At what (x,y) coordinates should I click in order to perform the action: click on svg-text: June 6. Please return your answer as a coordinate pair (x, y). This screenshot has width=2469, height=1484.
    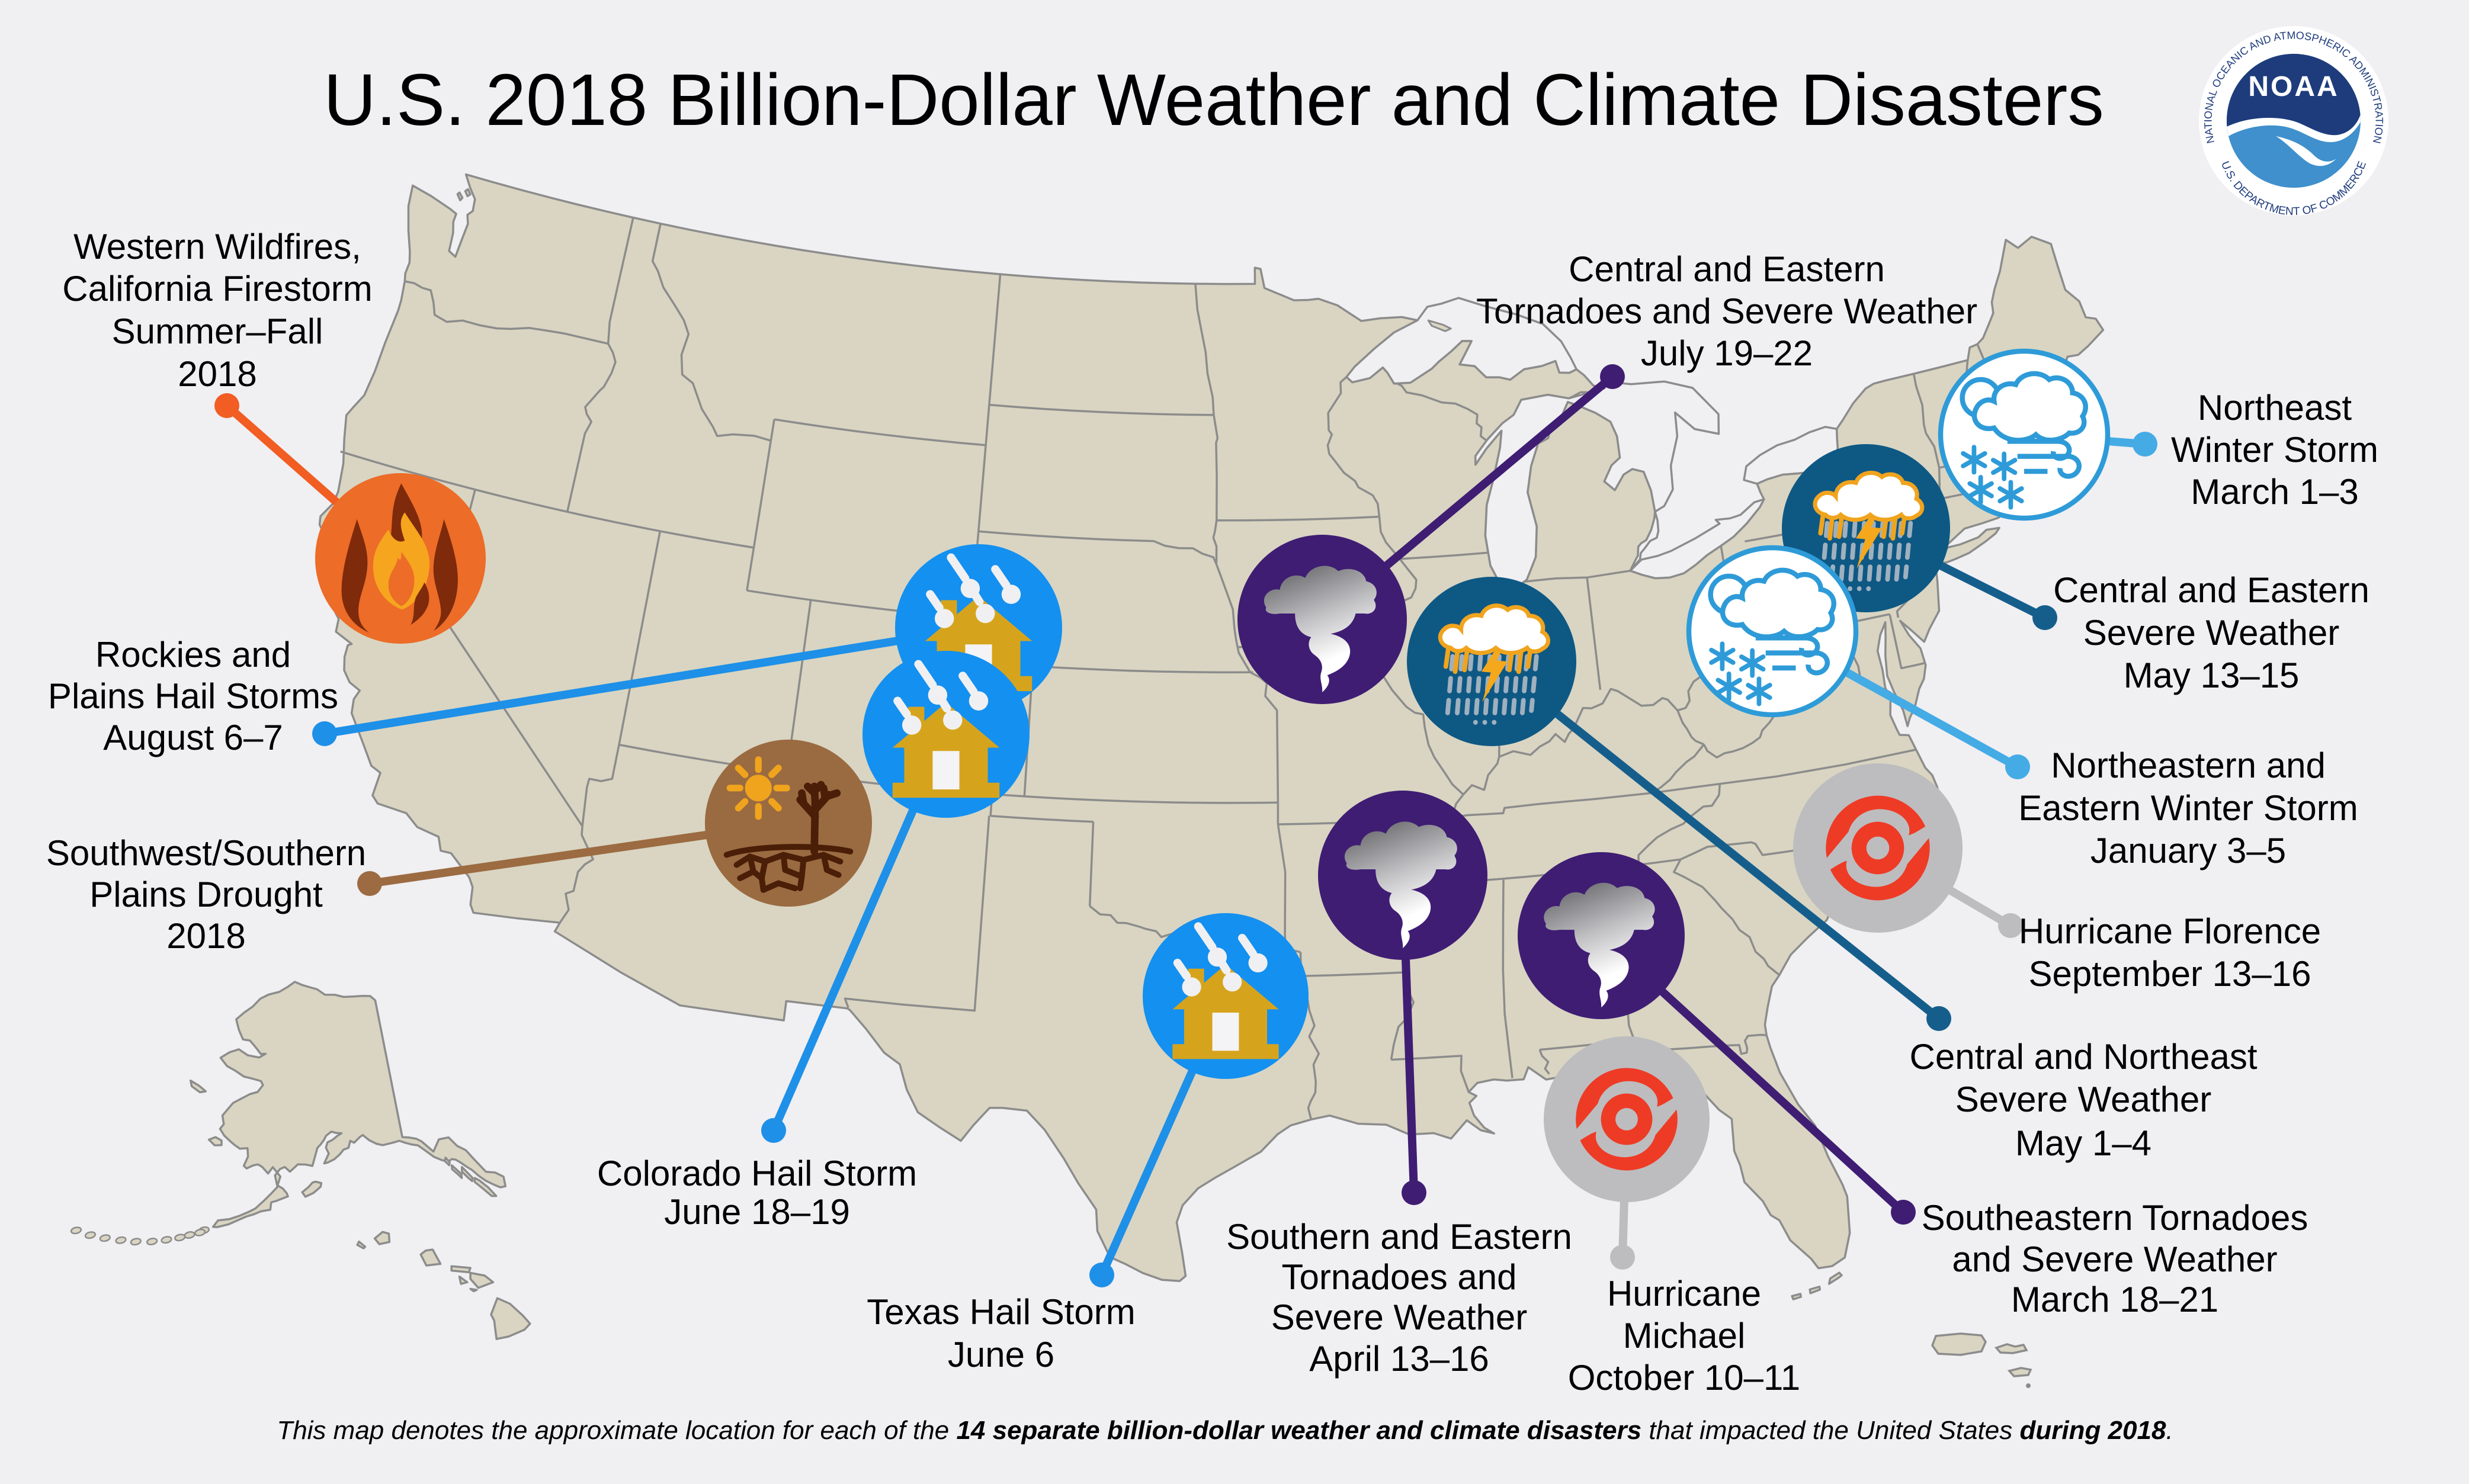
    Looking at the image, I should click on (1001, 1354).